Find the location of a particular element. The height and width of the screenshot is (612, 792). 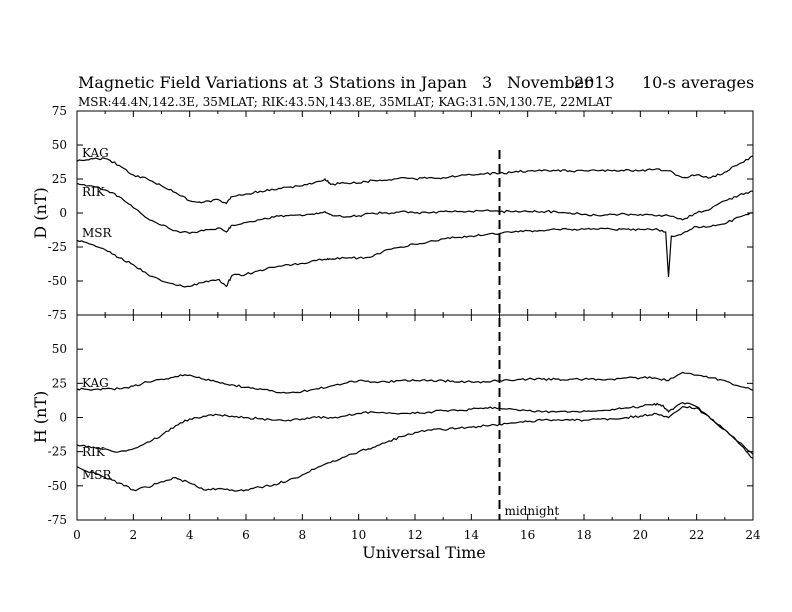

x-tick-label: 10 is located at coordinates (358, 535).